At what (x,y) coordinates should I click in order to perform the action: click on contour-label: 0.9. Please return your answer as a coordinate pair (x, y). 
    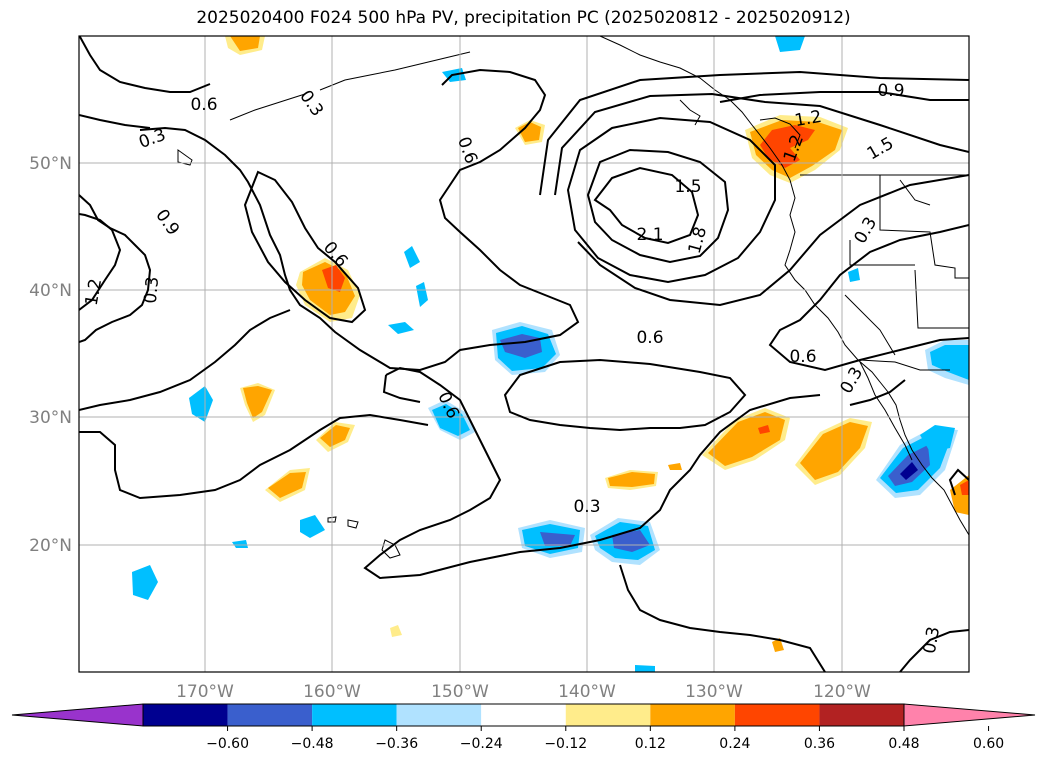
    Looking at the image, I should click on (890, 91).